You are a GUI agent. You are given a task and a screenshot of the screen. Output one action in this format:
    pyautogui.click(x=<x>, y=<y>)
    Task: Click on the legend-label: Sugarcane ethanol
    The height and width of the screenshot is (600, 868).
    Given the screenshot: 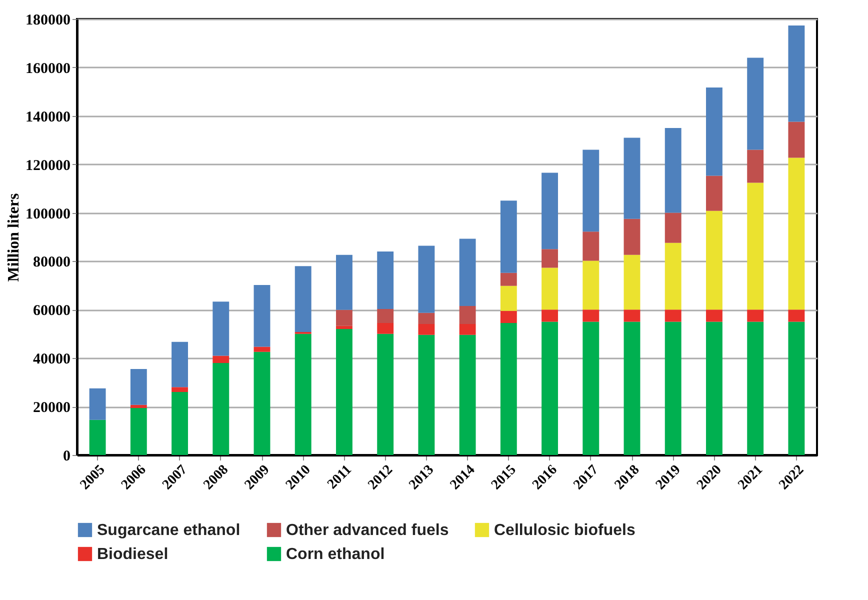 What is the action you would take?
    pyautogui.click(x=168, y=530)
    